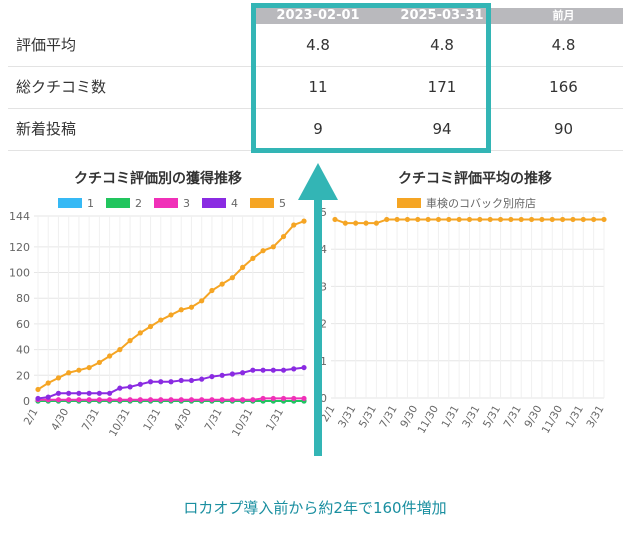 The image size is (630, 559). What do you see at coordinates (442, 129) in the screenshot?
I see `table-cell: 94` at bounding box center [442, 129].